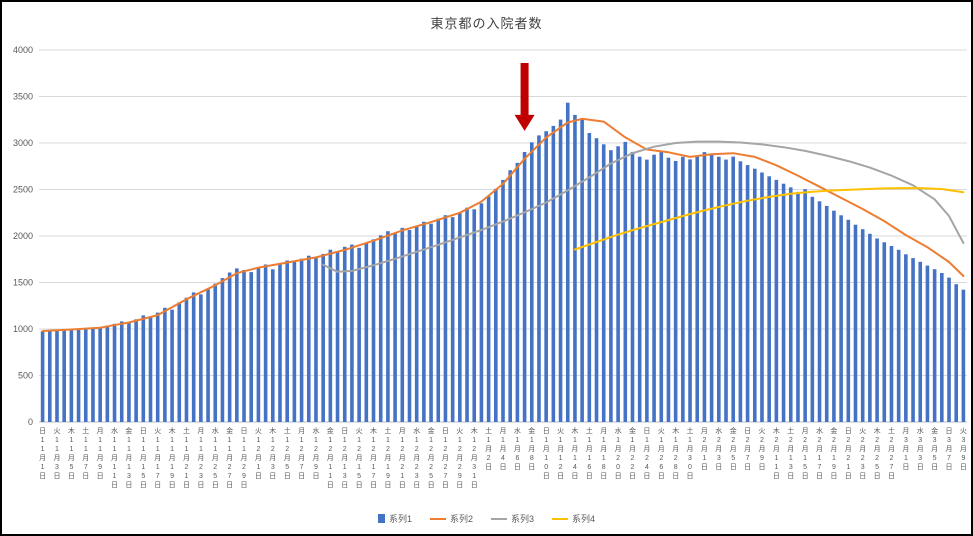  I want to click on y-tick-label: 0, so click(30, 422).